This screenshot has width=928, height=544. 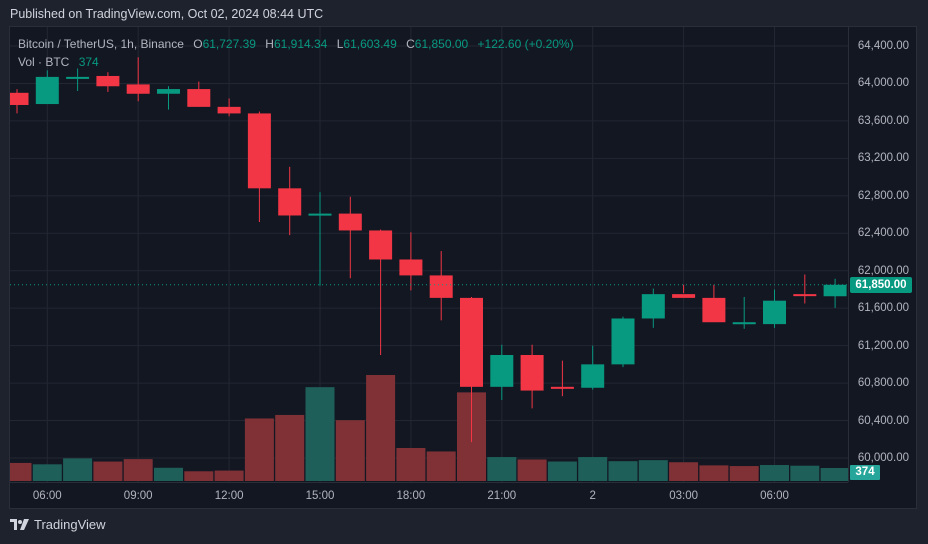 What do you see at coordinates (883, 83) in the screenshot?
I see `price-tick-label: 64,000.00` at bounding box center [883, 83].